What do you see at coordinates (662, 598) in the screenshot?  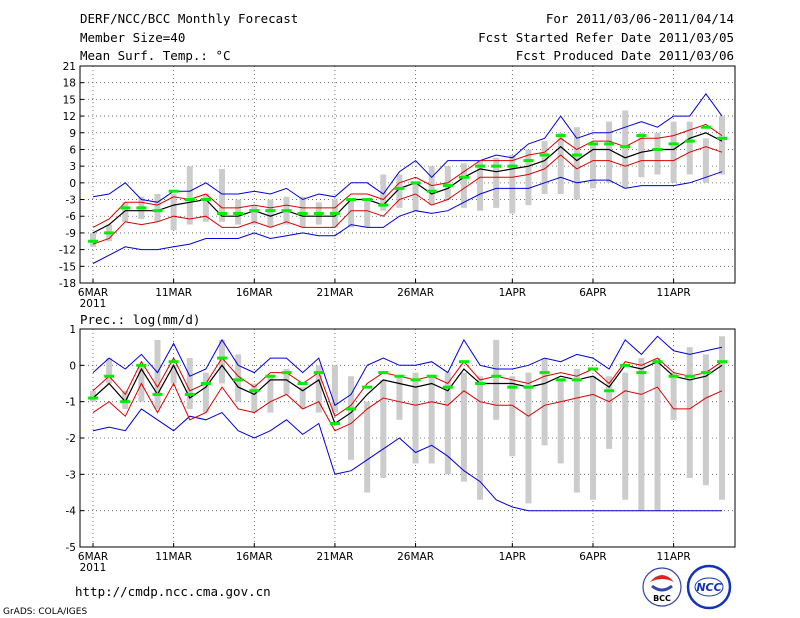 I see `bcc-logo-text: BCC` at bounding box center [662, 598].